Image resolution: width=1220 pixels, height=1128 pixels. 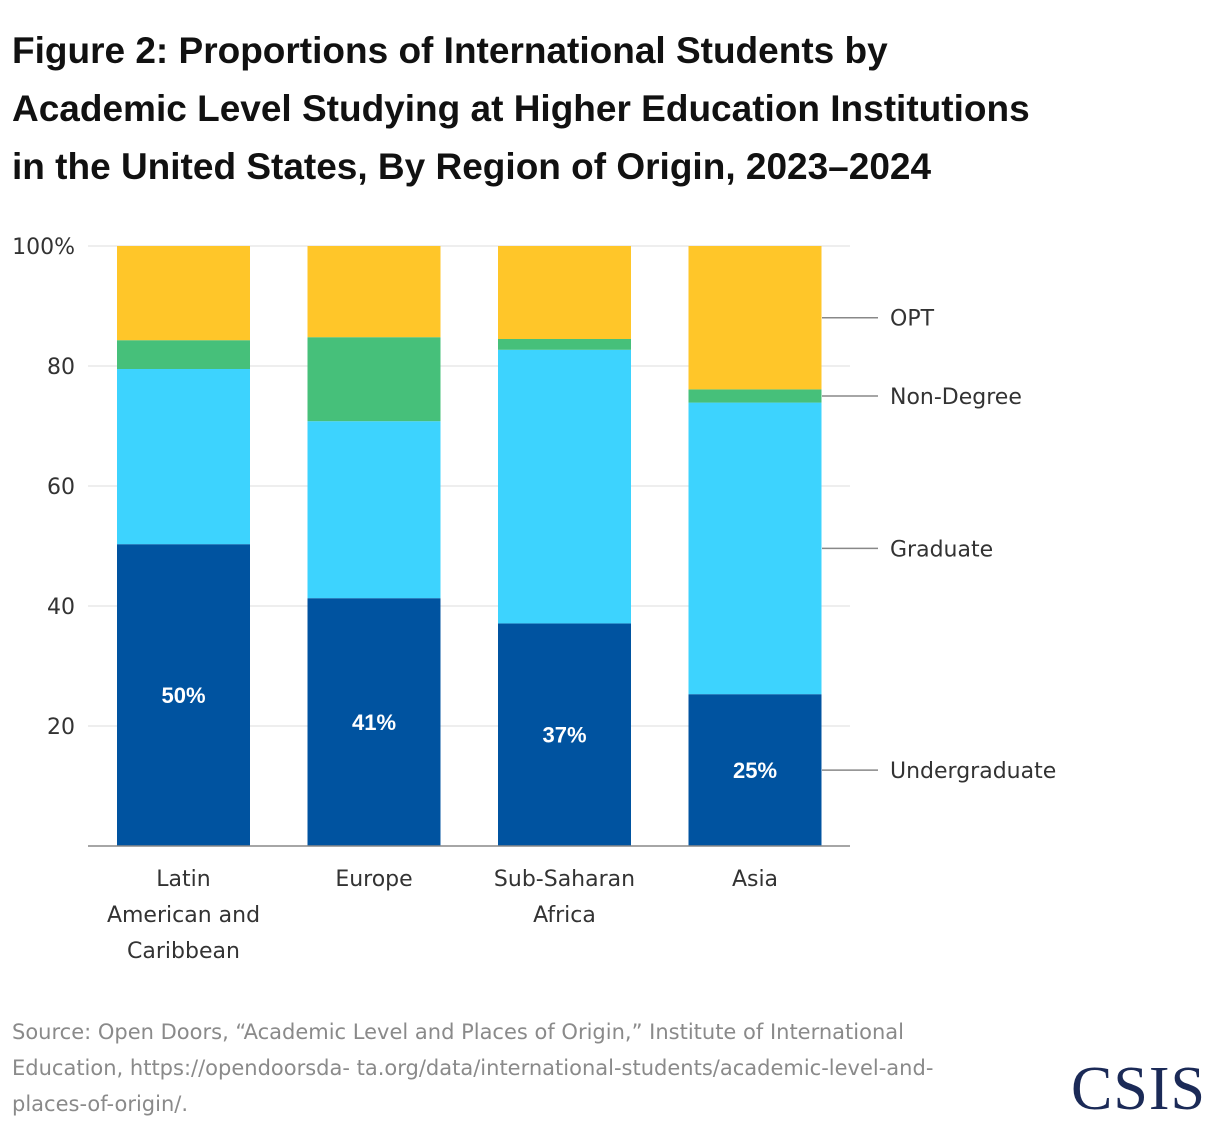 What do you see at coordinates (1138, 1089) in the screenshot?
I see `csis-logo: CSIS` at bounding box center [1138, 1089].